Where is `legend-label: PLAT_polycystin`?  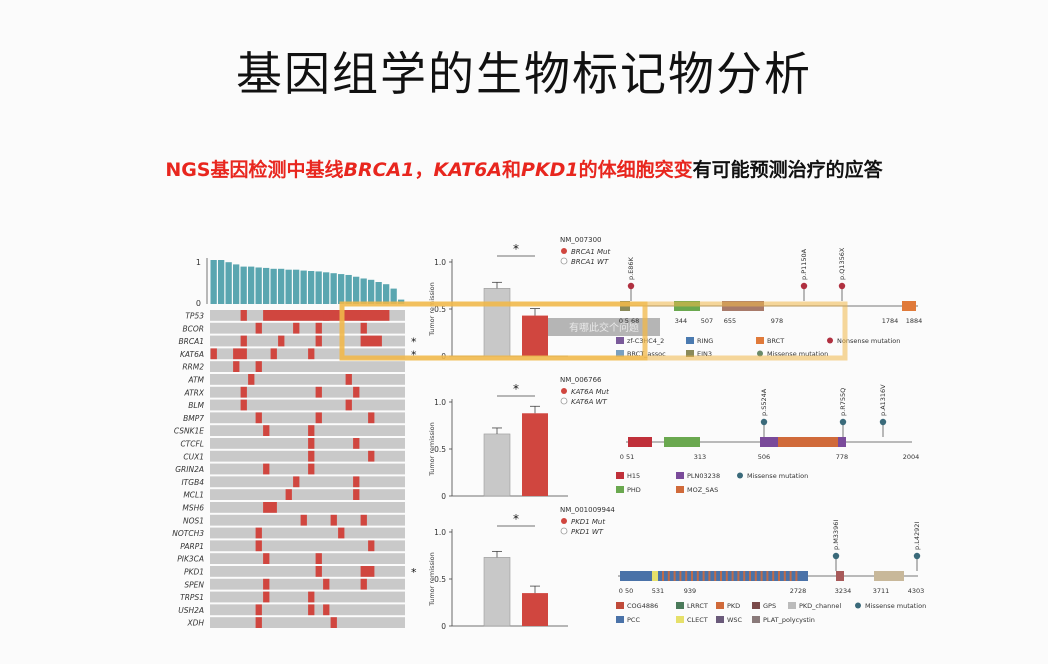 legend-label: PLAT_polycystin is located at coordinates (789, 620).